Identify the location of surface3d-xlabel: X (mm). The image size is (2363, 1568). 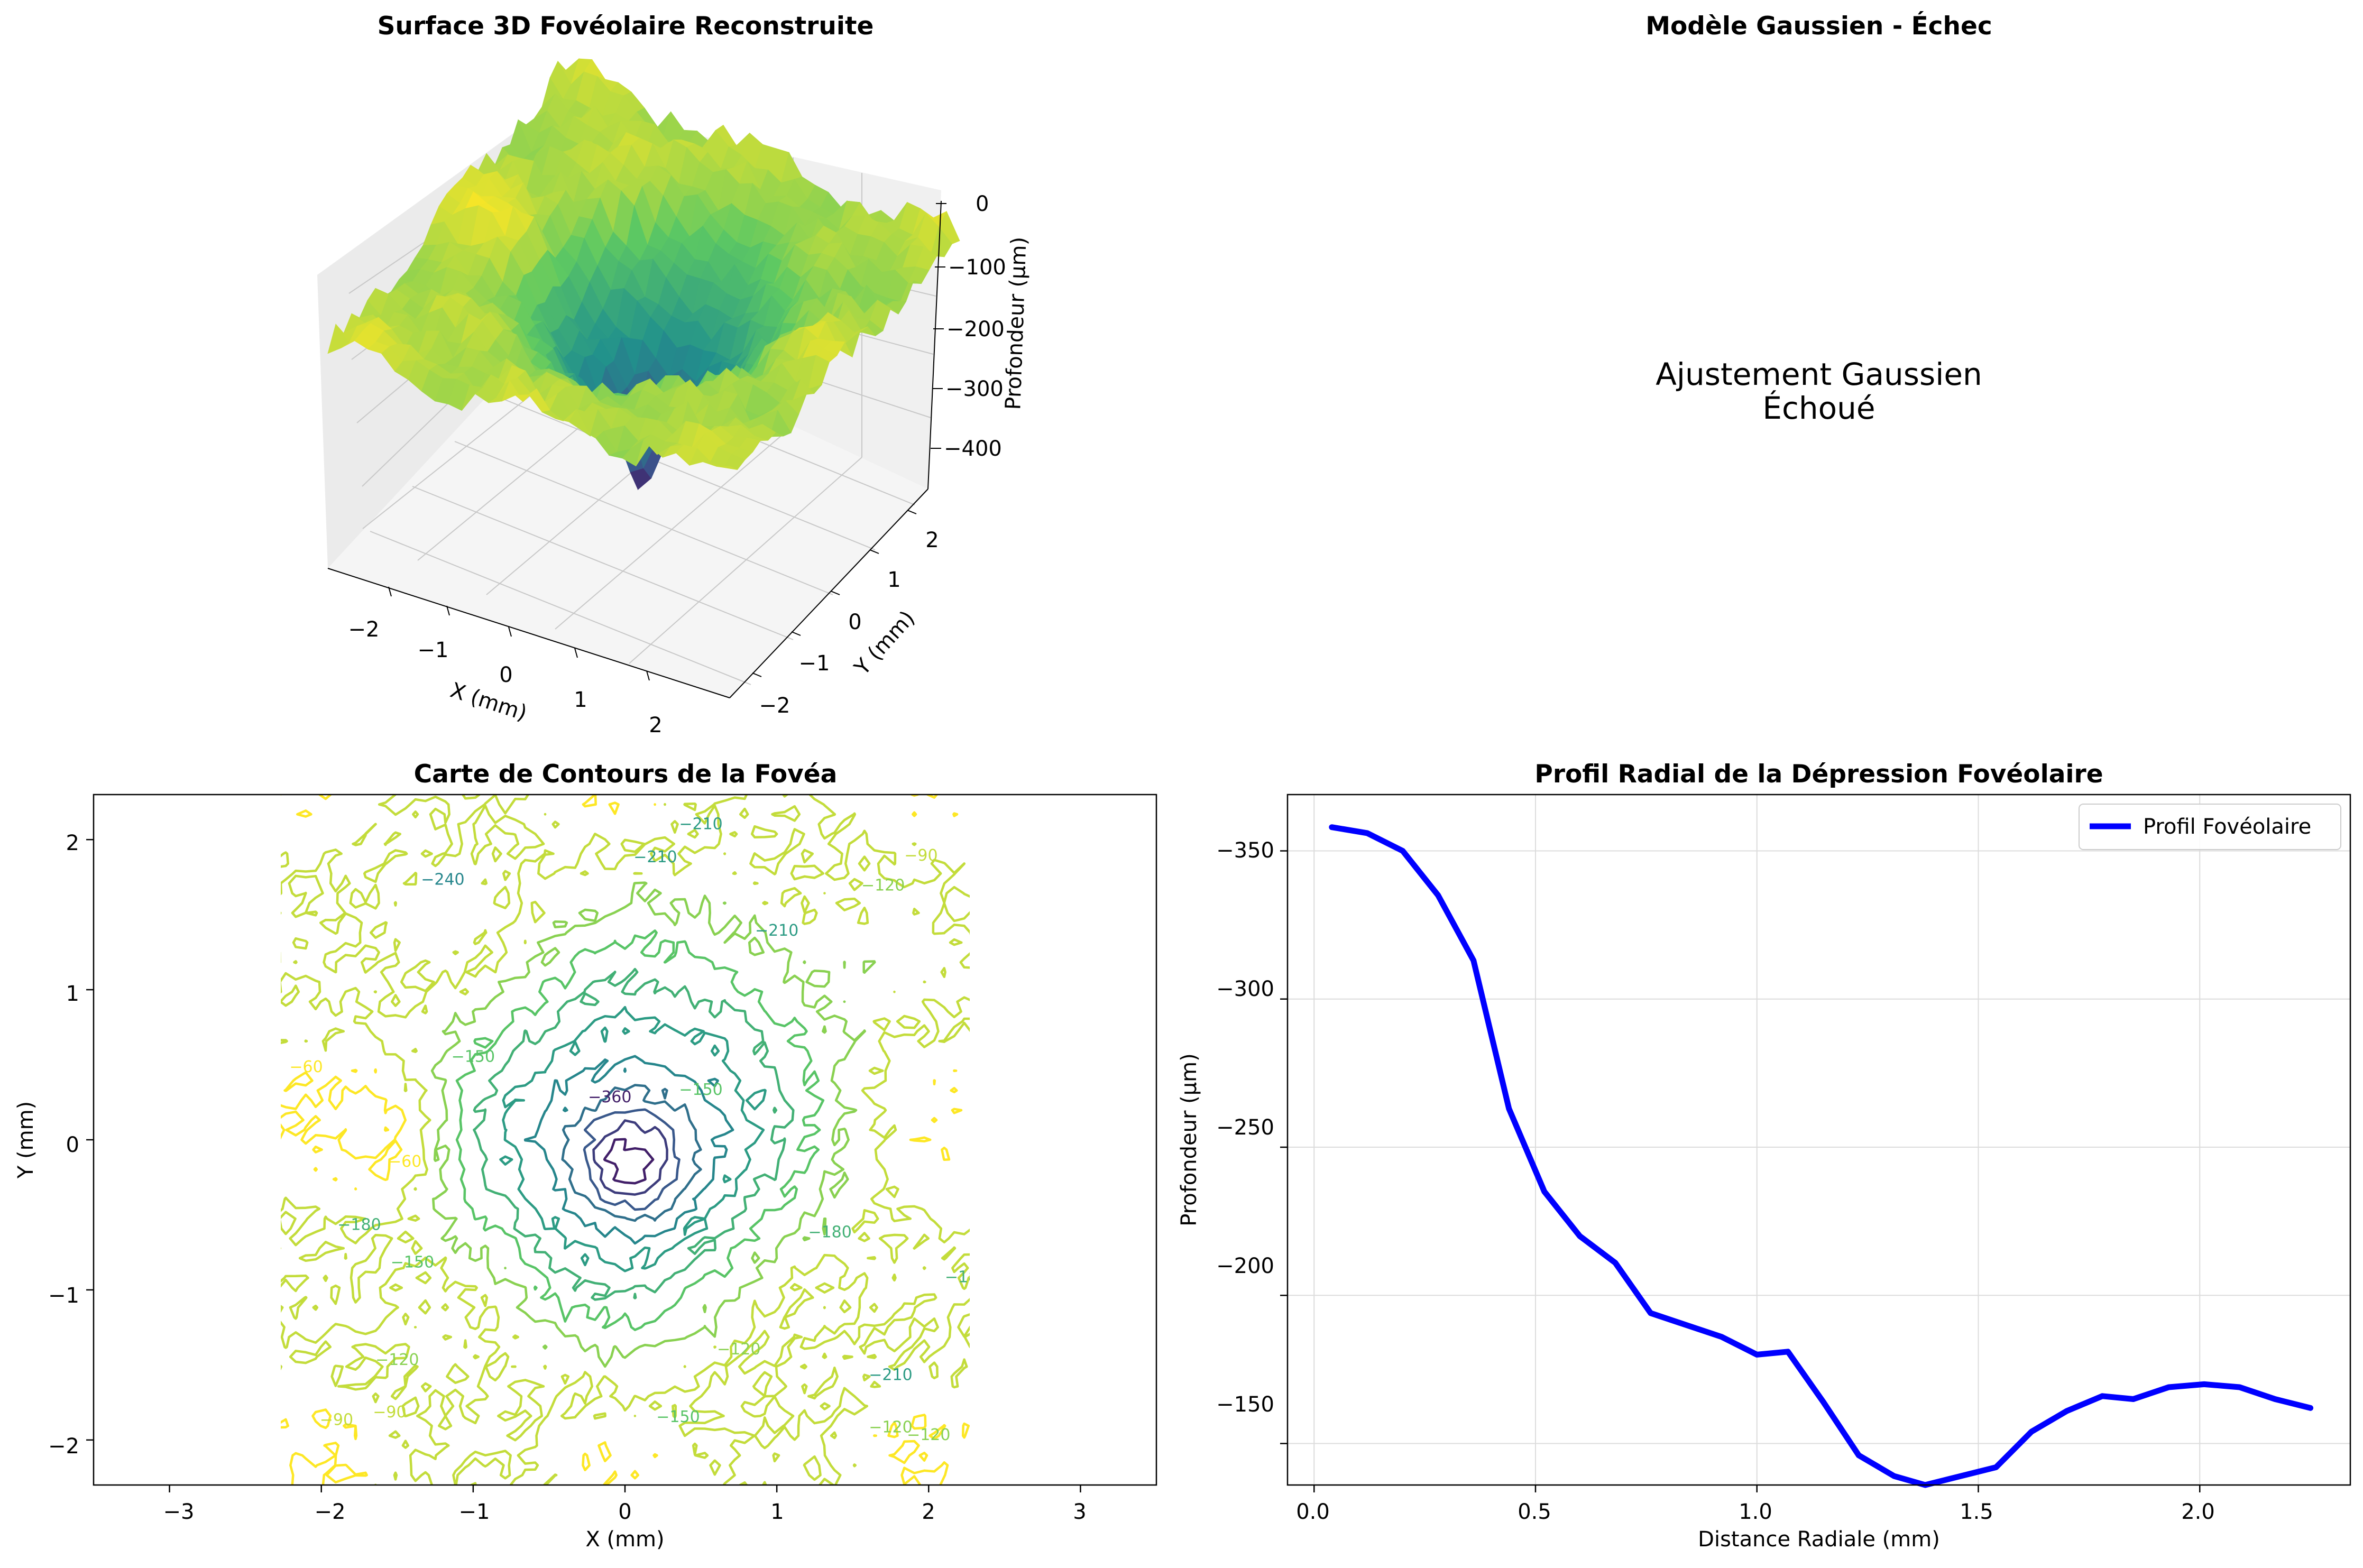
(488, 702).